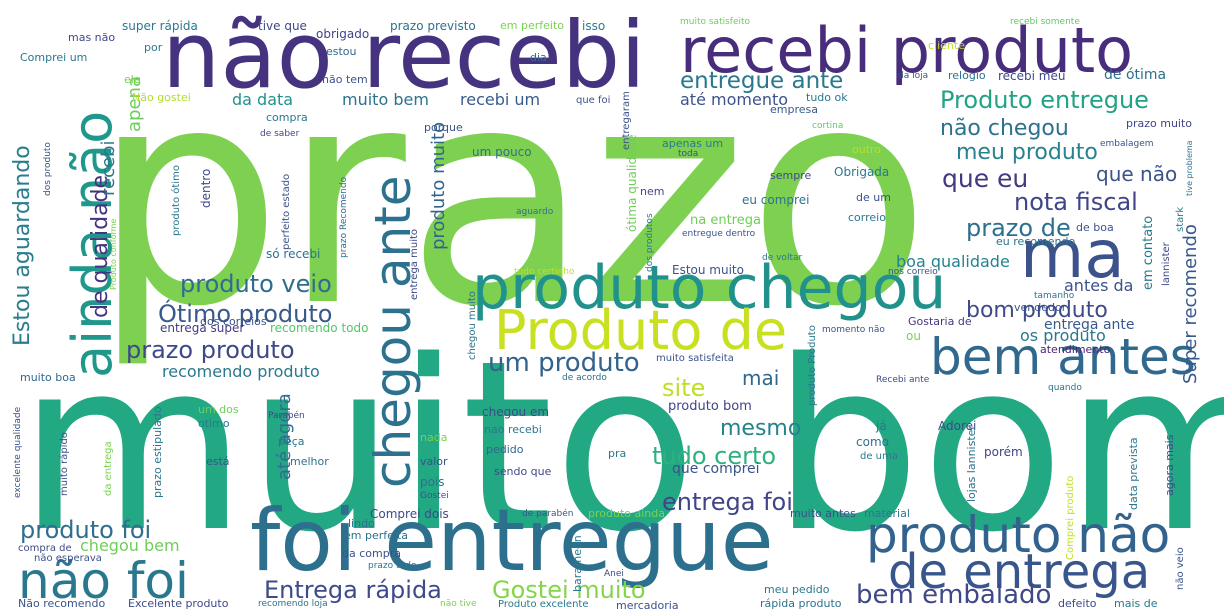 The height and width of the screenshot is (616, 1224). What do you see at coordinates (241, 371) in the screenshot?
I see `word-recomendo-produto: recomendo produto` at bounding box center [241, 371].